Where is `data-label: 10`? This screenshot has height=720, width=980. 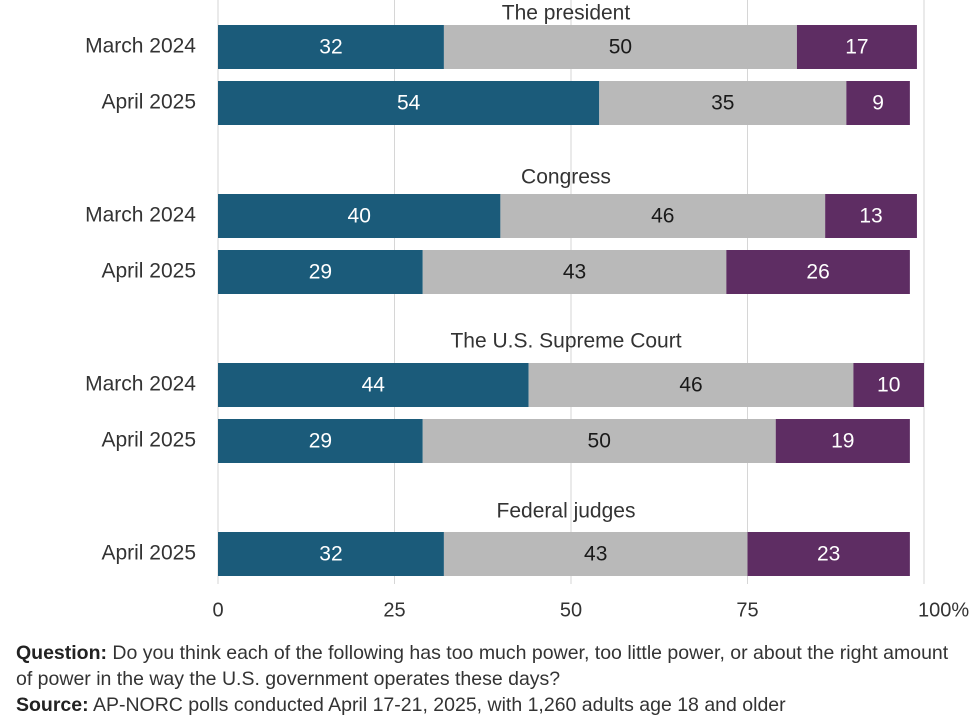
data-label: 10 is located at coordinates (888, 385).